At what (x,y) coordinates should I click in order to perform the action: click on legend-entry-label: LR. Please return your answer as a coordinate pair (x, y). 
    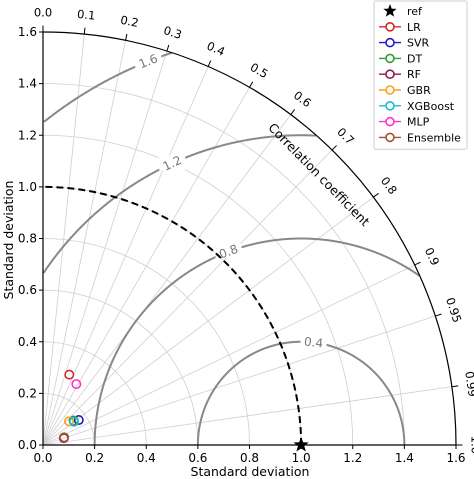
    Looking at the image, I should click on (414, 27).